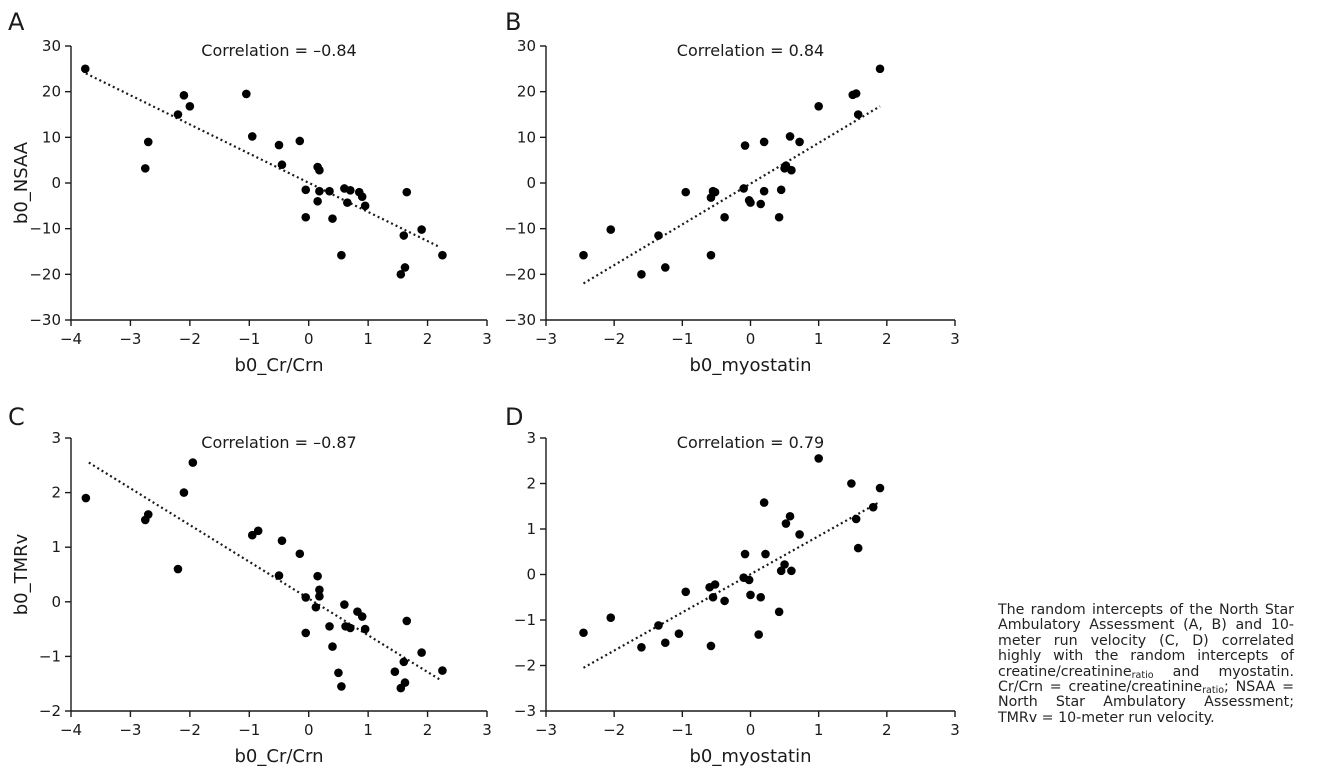  I want to click on y-tick-label: 2, so click(531, 484).